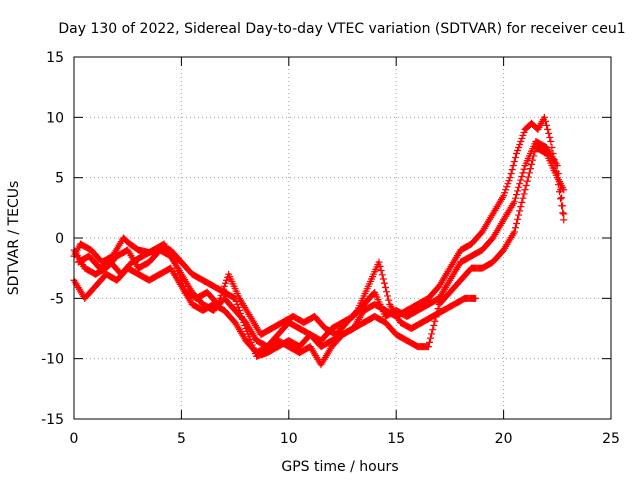 The width and height of the screenshot is (640, 480). What do you see at coordinates (55, 118) in the screenshot?
I see `y-tick-label: 10` at bounding box center [55, 118].